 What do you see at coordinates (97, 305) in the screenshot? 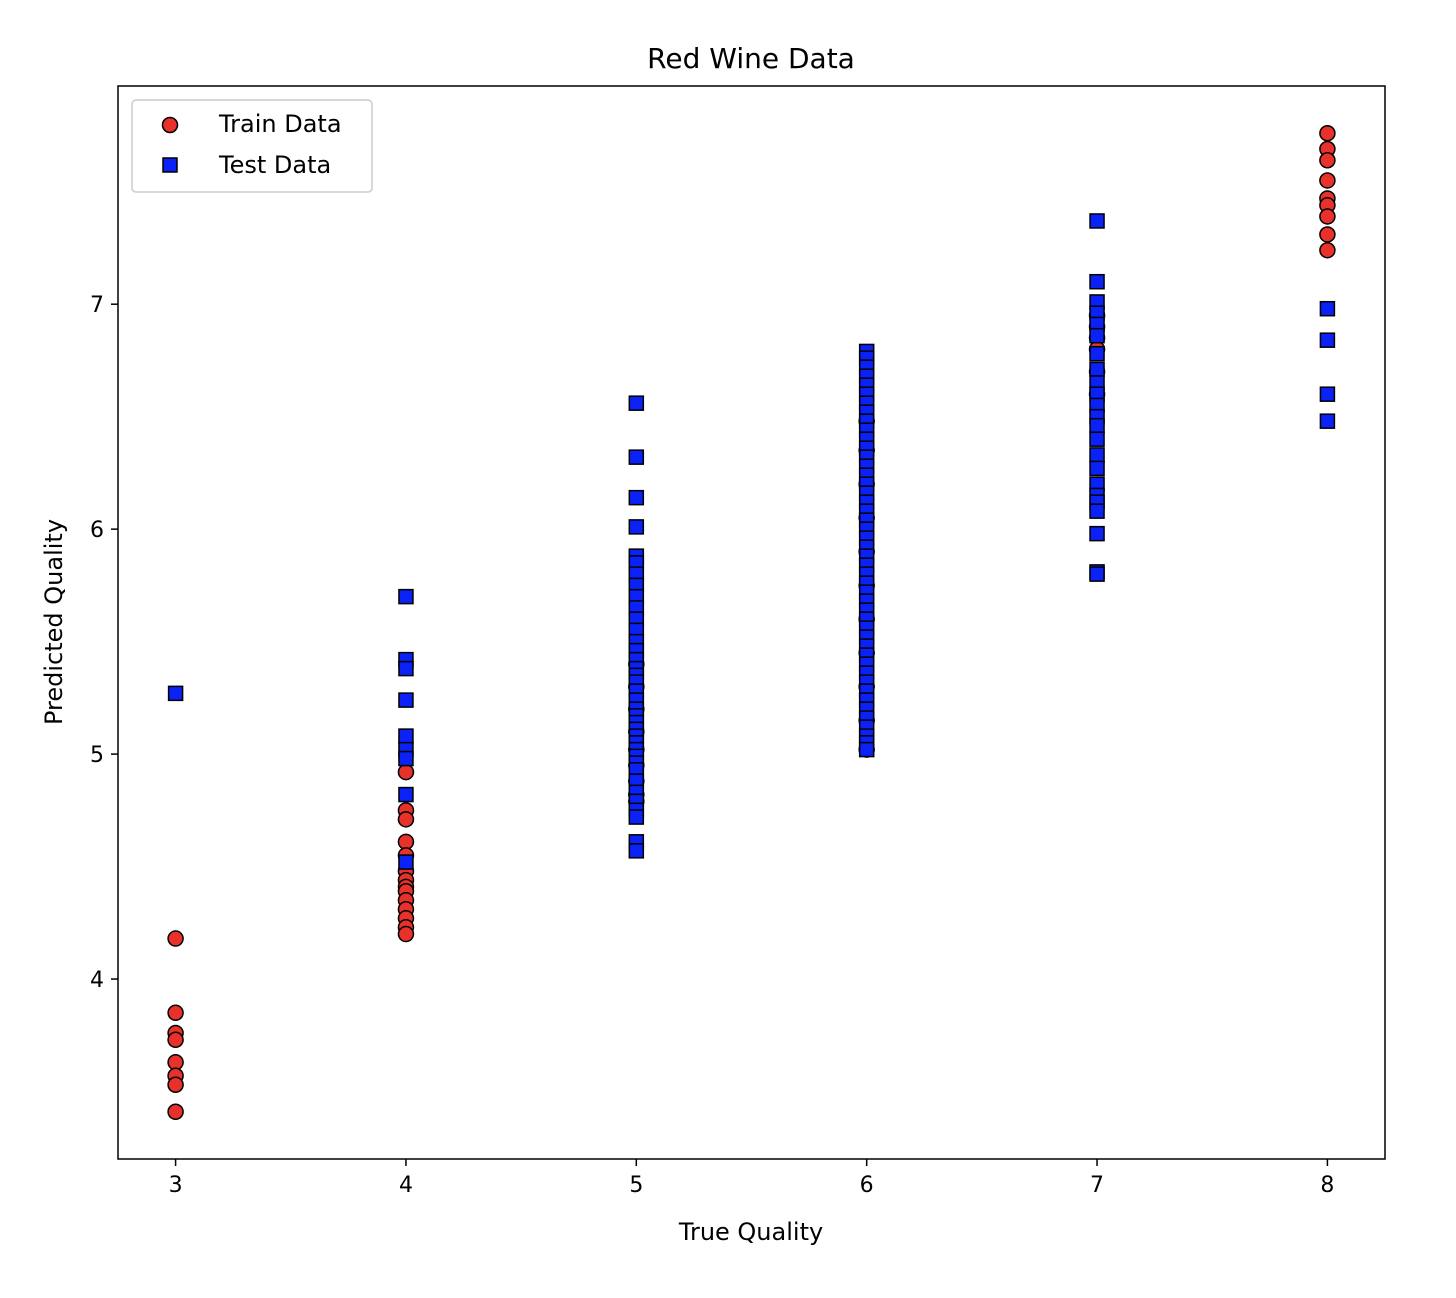
I see `y-tick-label: 7` at bounding box center [97, 305].